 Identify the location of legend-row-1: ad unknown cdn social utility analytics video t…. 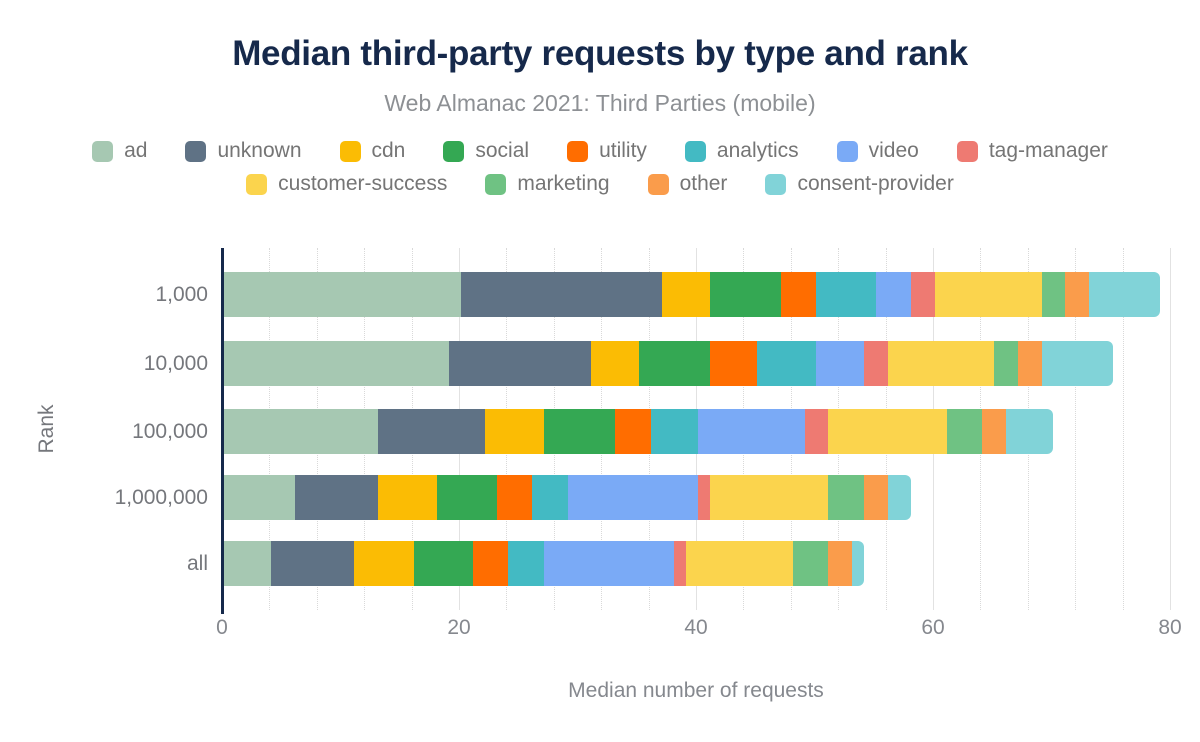
(600, 151).